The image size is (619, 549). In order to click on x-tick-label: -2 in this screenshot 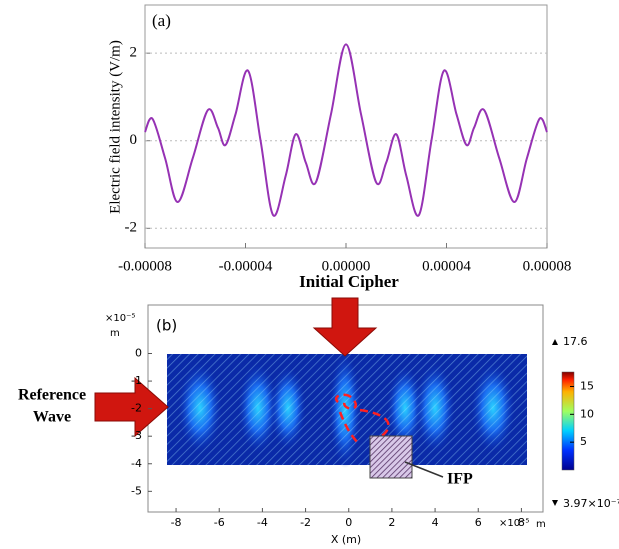, I will do `click(305, 522)`.